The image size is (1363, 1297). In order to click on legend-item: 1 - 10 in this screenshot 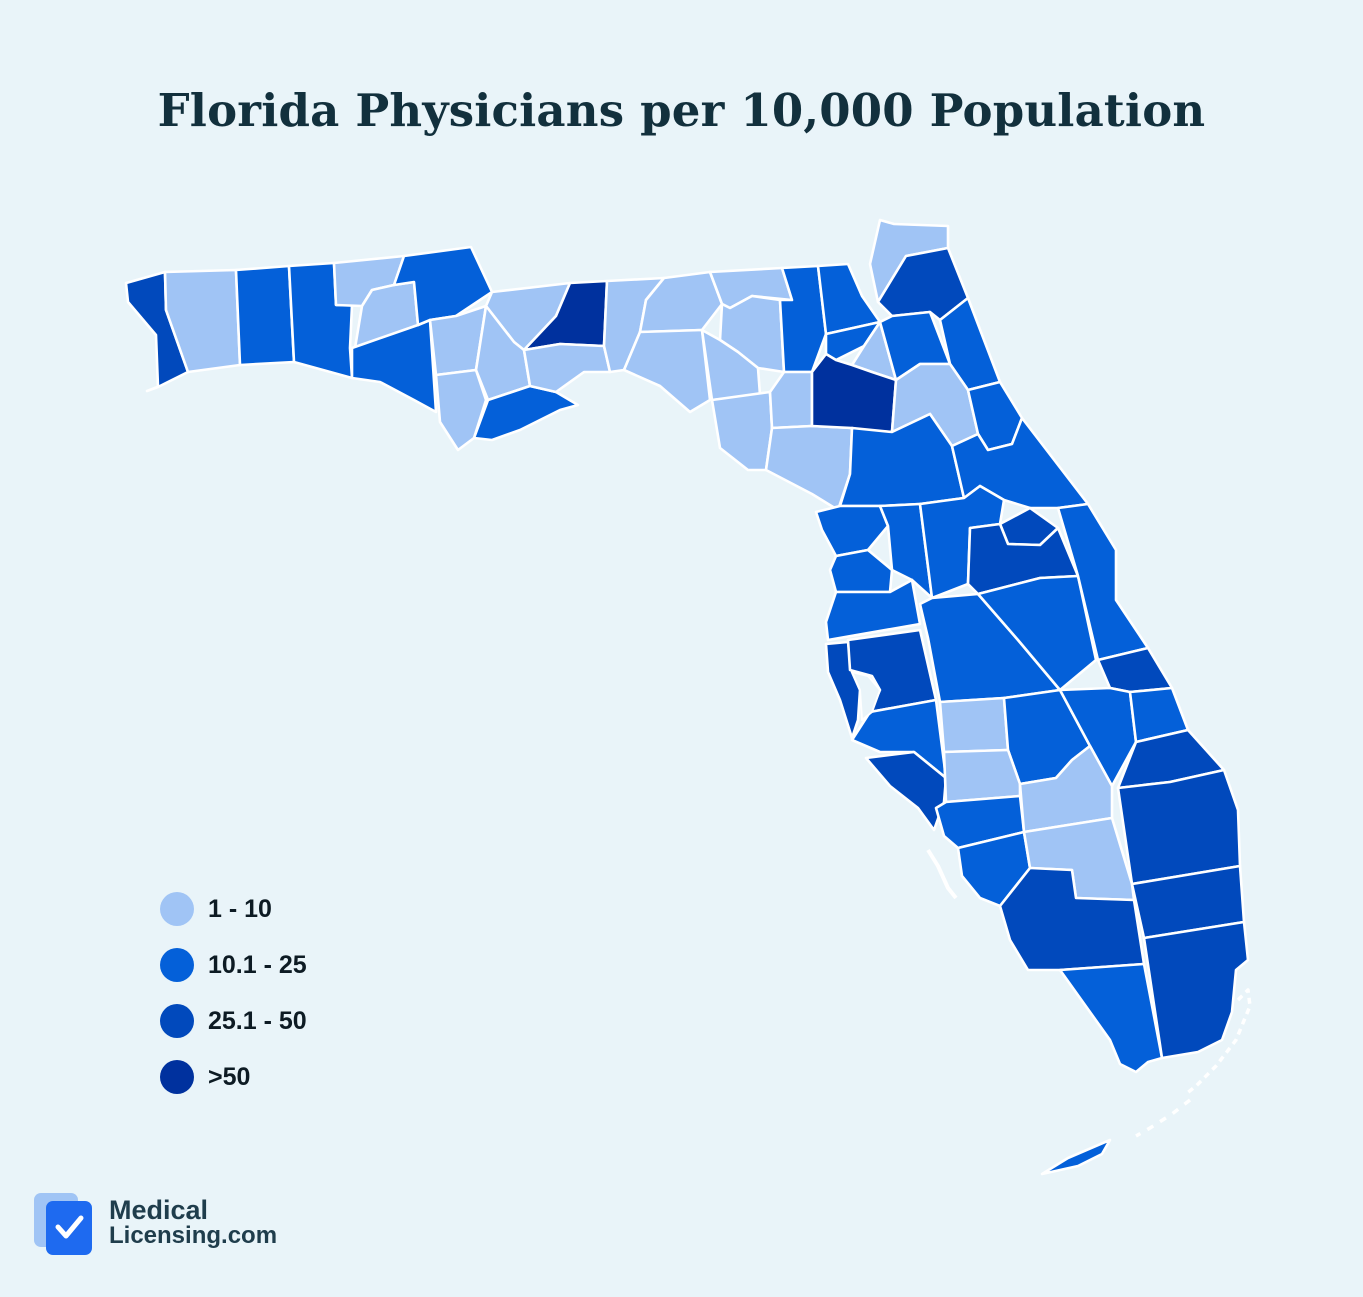, I will do `click(233, 909)`.